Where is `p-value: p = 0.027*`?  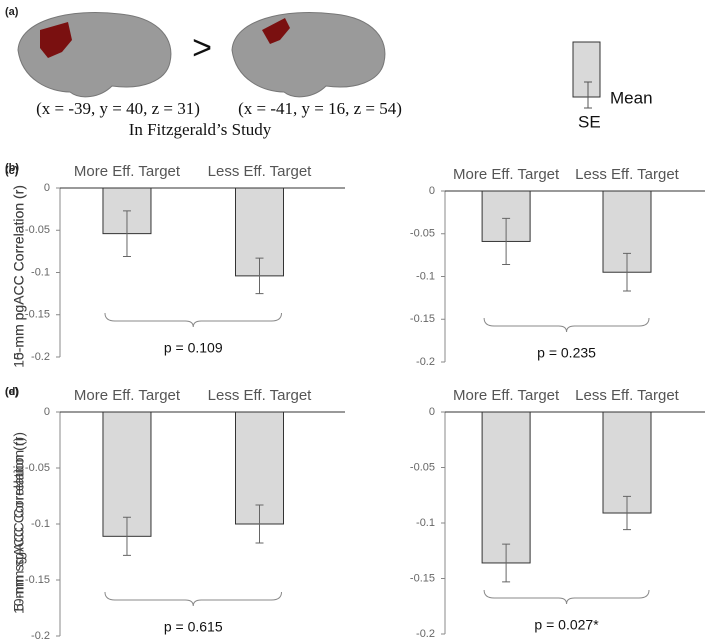
p-value: p = 0.027* is located at coordinates (566, 625).